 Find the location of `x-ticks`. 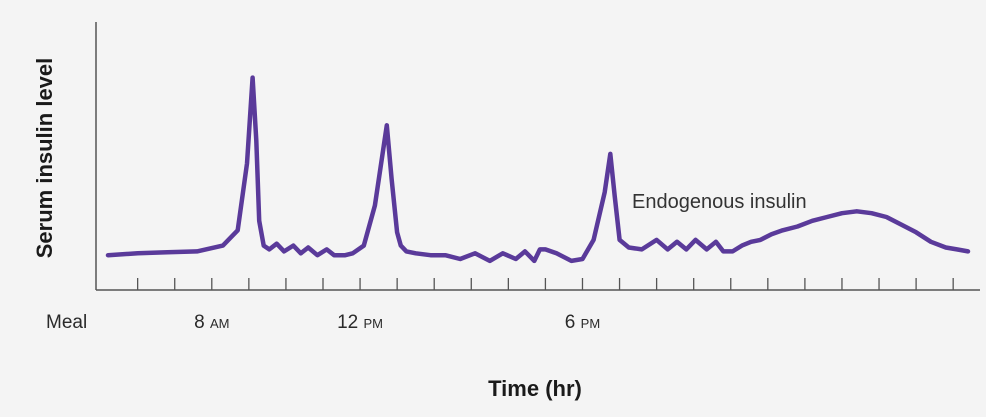

x-ticks is located at coordinates (545, 284).